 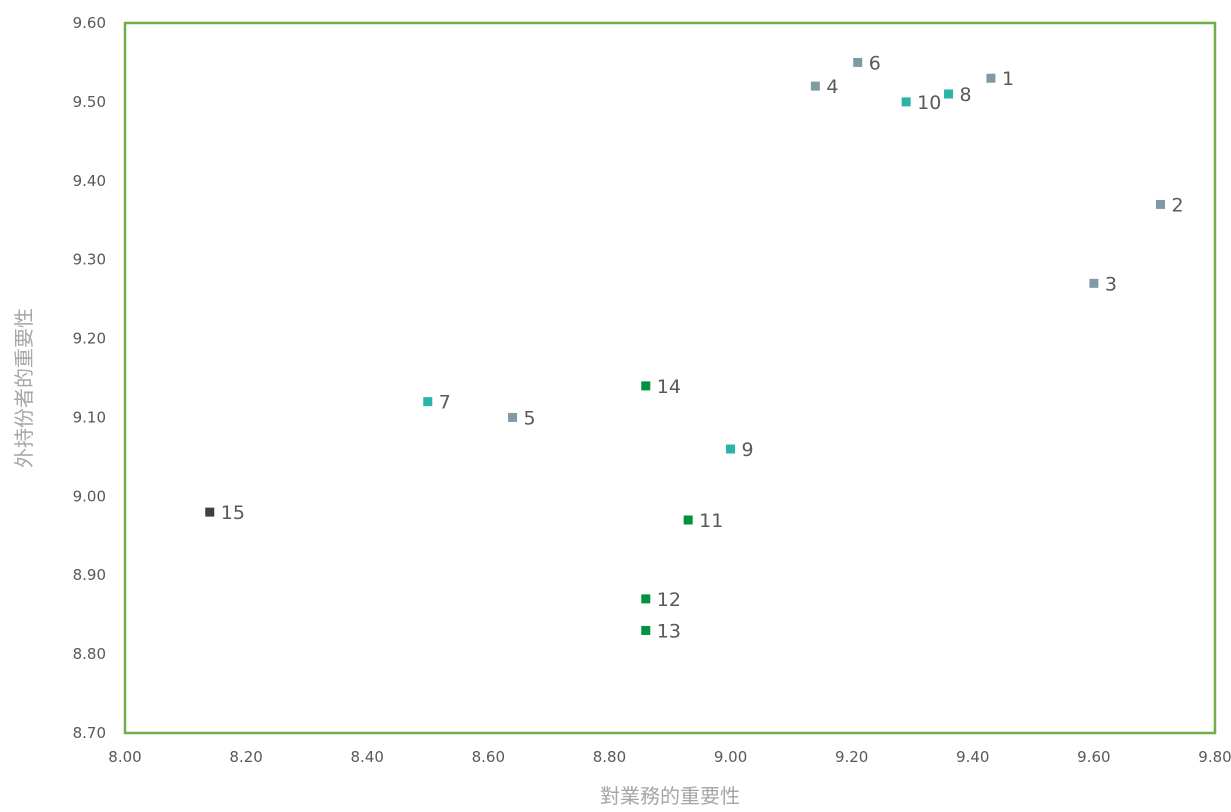 I want to click on x-tick-label: 8.80, so click(x=609, y=757).